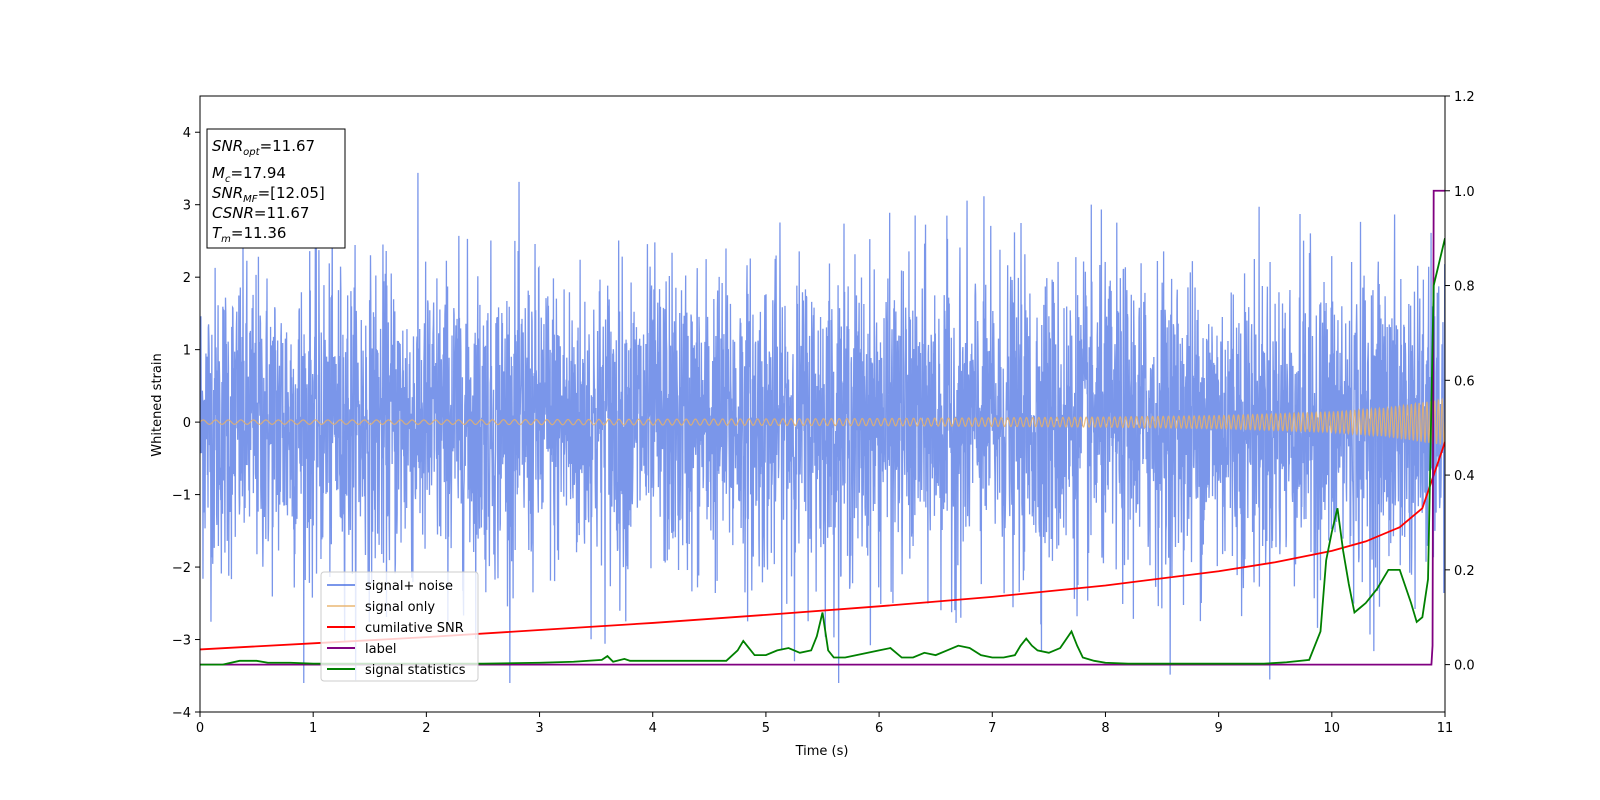  I want to click on x-tick-label: 9, so click(1218, 728).